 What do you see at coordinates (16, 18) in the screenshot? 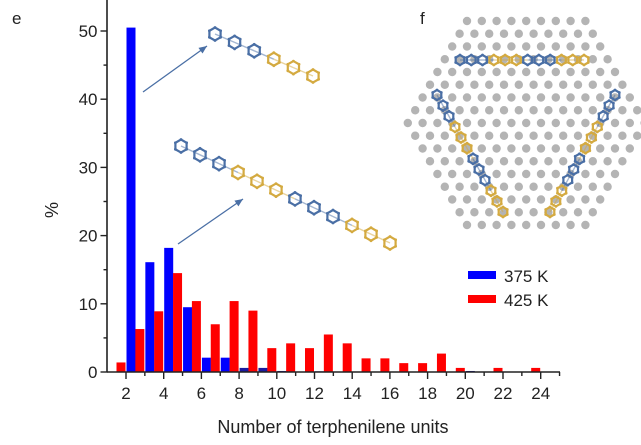
I see `panel-label-e: e` at bounding box center [16, 18].